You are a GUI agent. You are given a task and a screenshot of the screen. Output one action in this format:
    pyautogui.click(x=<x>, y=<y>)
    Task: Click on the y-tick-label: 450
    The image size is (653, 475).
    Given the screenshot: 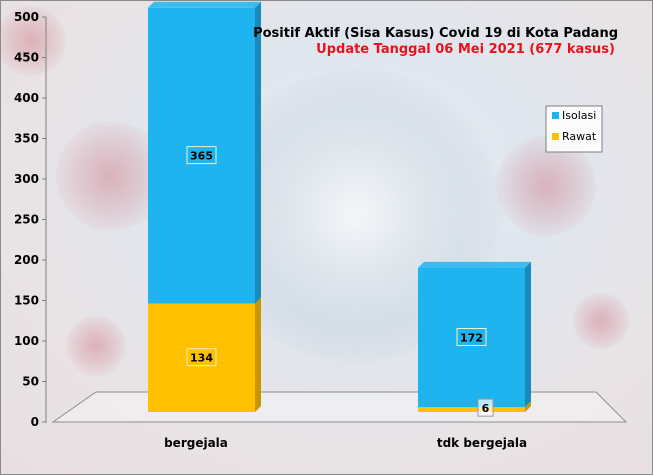 What is the action you would take?
    pyautogui.click(x=26, y=58)
    